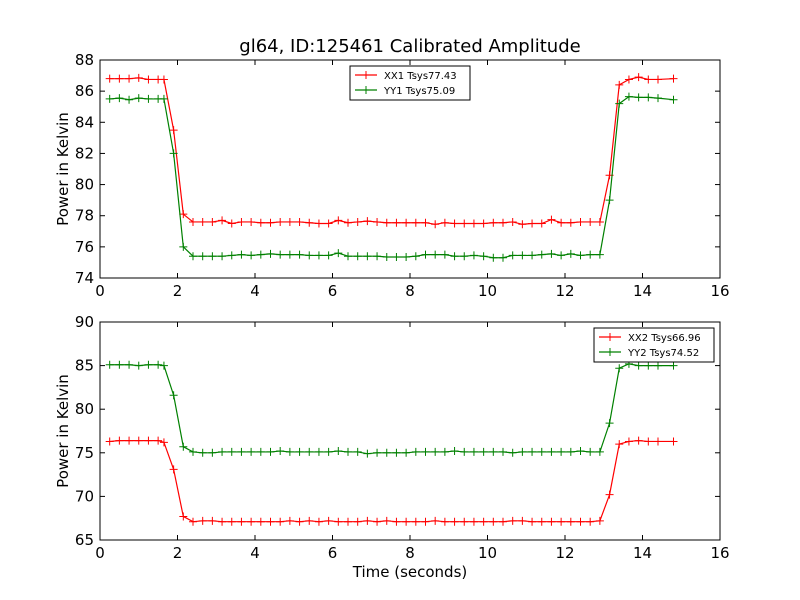  I want to click on y-tick-label: 88, so click(84, 60).